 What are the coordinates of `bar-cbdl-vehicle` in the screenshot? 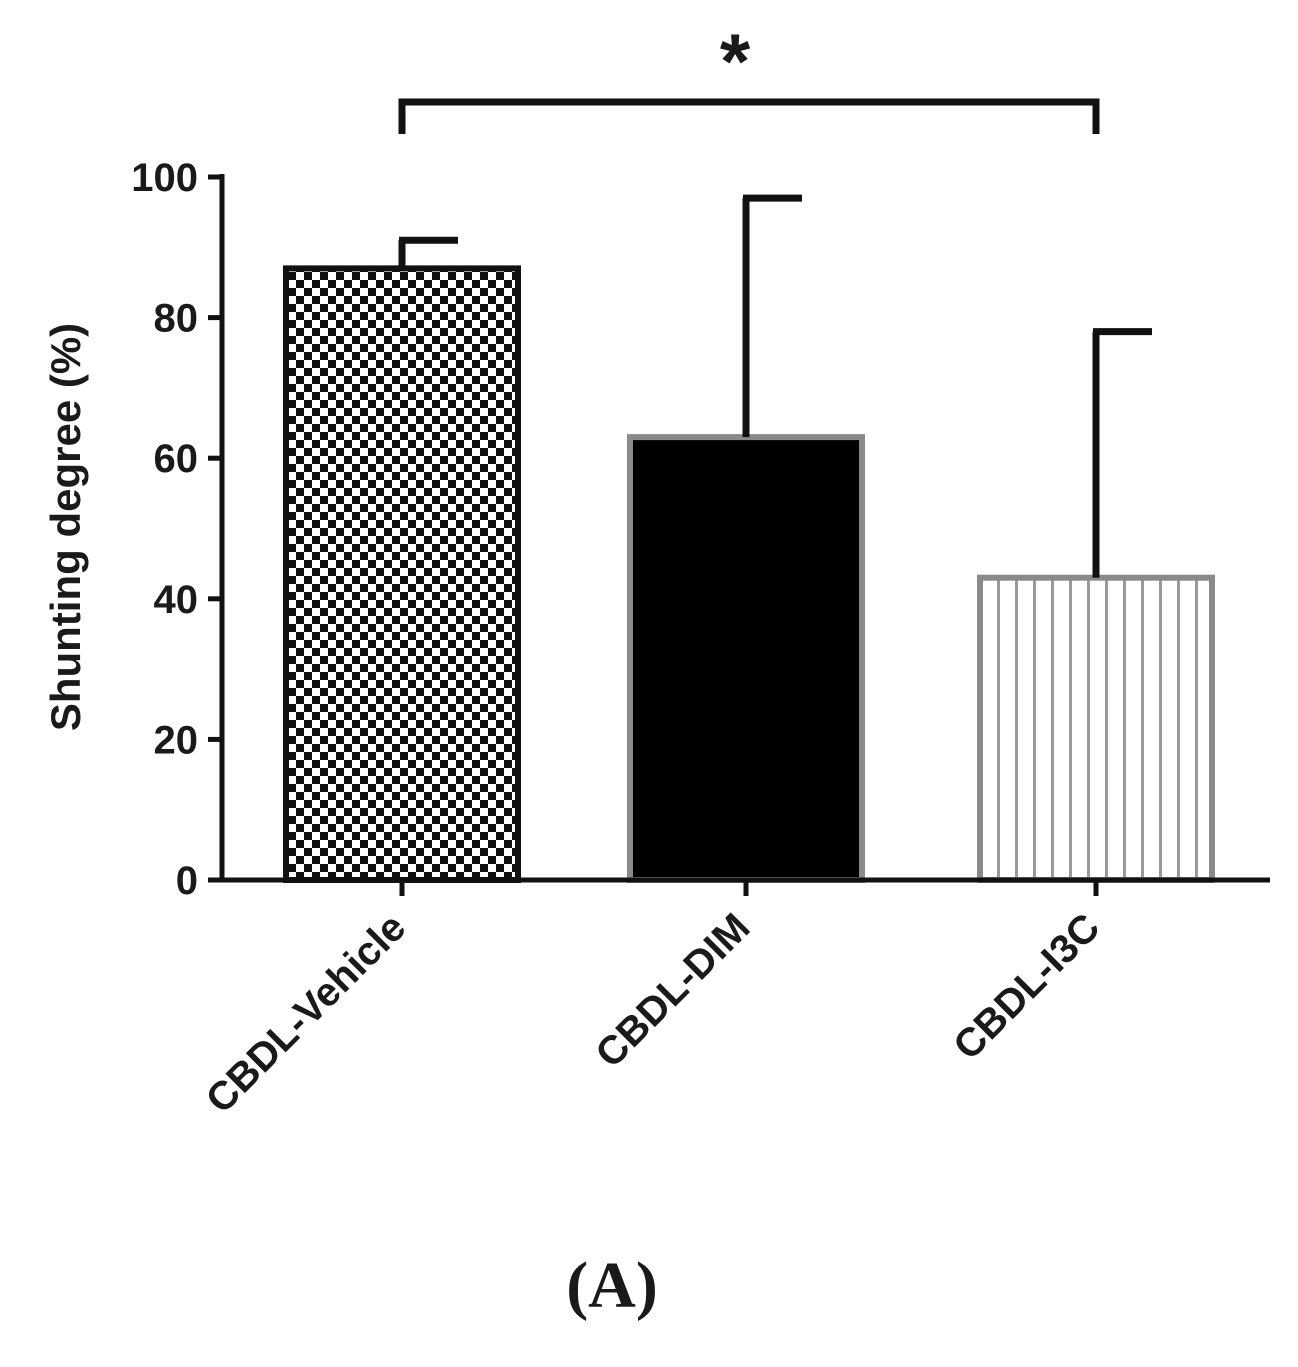 It's located at (402, 574).